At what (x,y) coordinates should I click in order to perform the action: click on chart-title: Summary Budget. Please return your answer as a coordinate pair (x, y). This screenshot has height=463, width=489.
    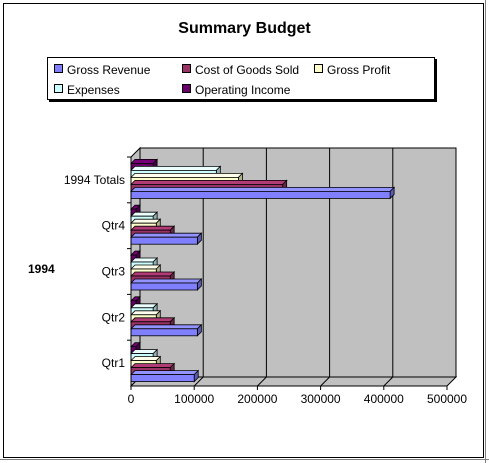
    Looking at the image, I should click on (244, 28).